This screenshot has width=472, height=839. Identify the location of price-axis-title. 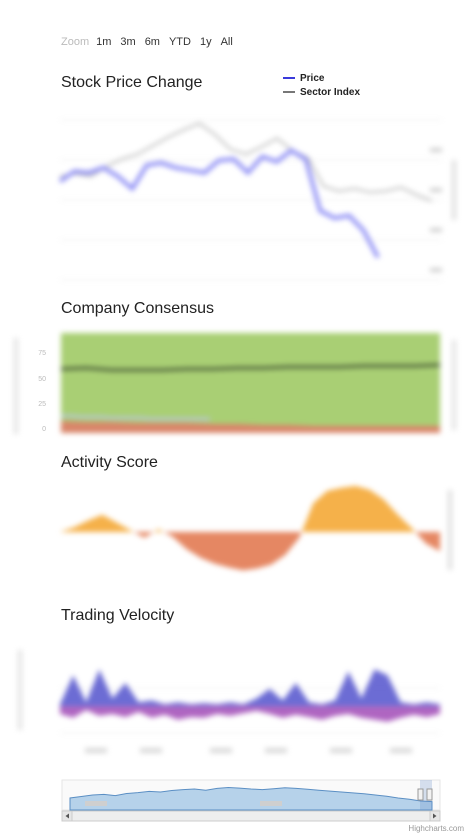
(454, 190).